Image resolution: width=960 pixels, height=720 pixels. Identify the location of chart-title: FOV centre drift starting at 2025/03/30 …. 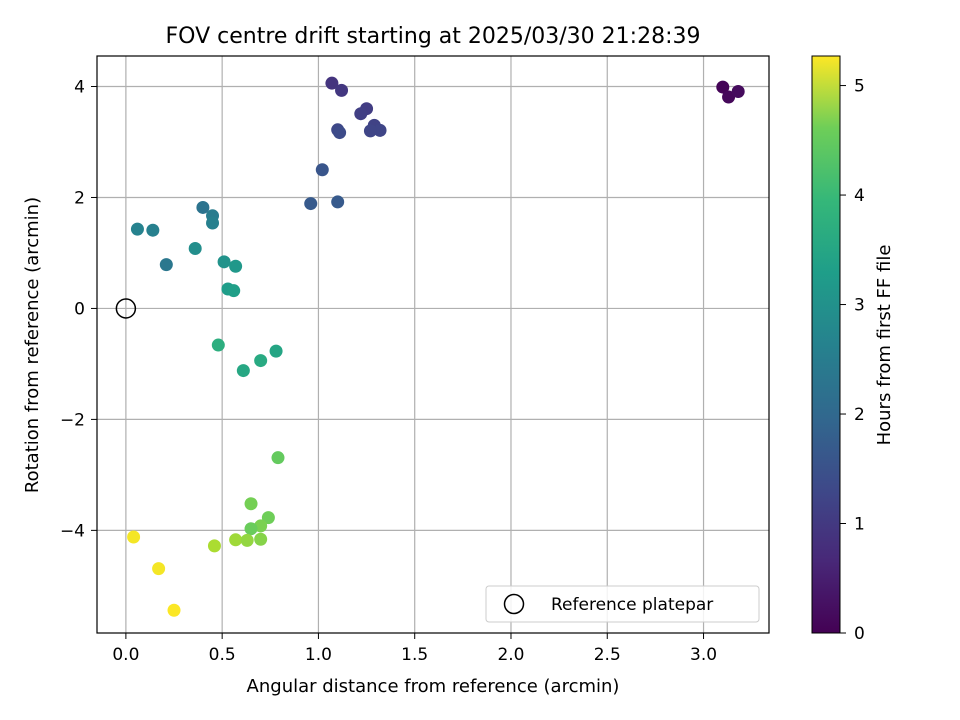
(433, 36).